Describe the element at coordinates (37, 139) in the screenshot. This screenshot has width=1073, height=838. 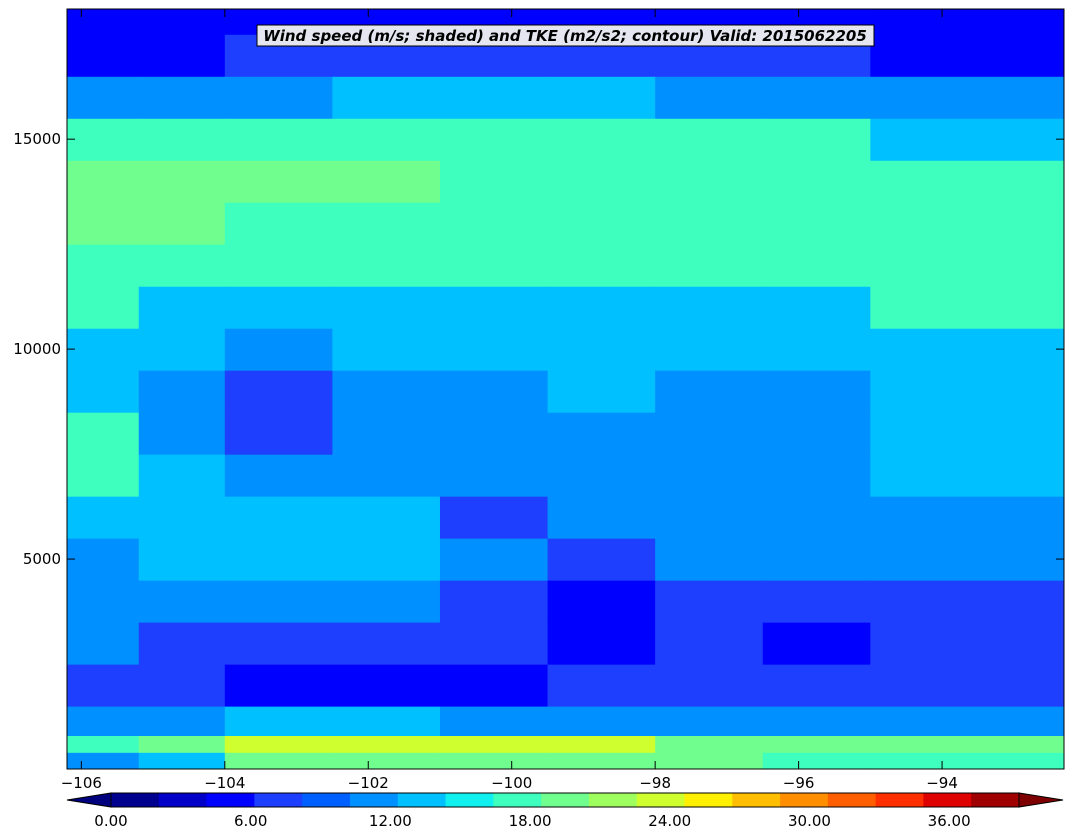
I see `y-tick-label: 15000` at that location.